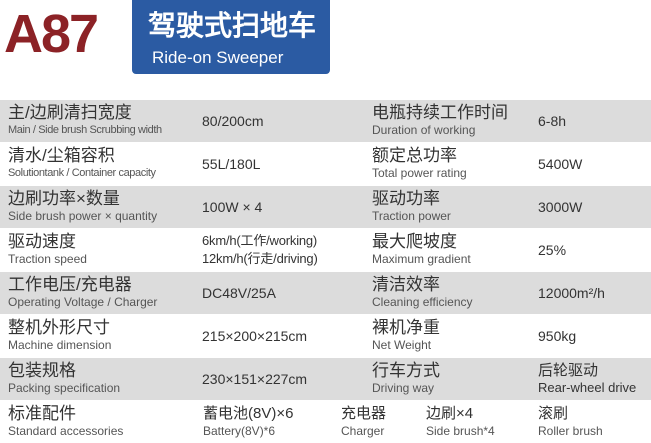 The image size is (651, 443). Describe the element at coordinates (231, 164) in the screenshot. I see `spec-value: 55L/180L` at that location.